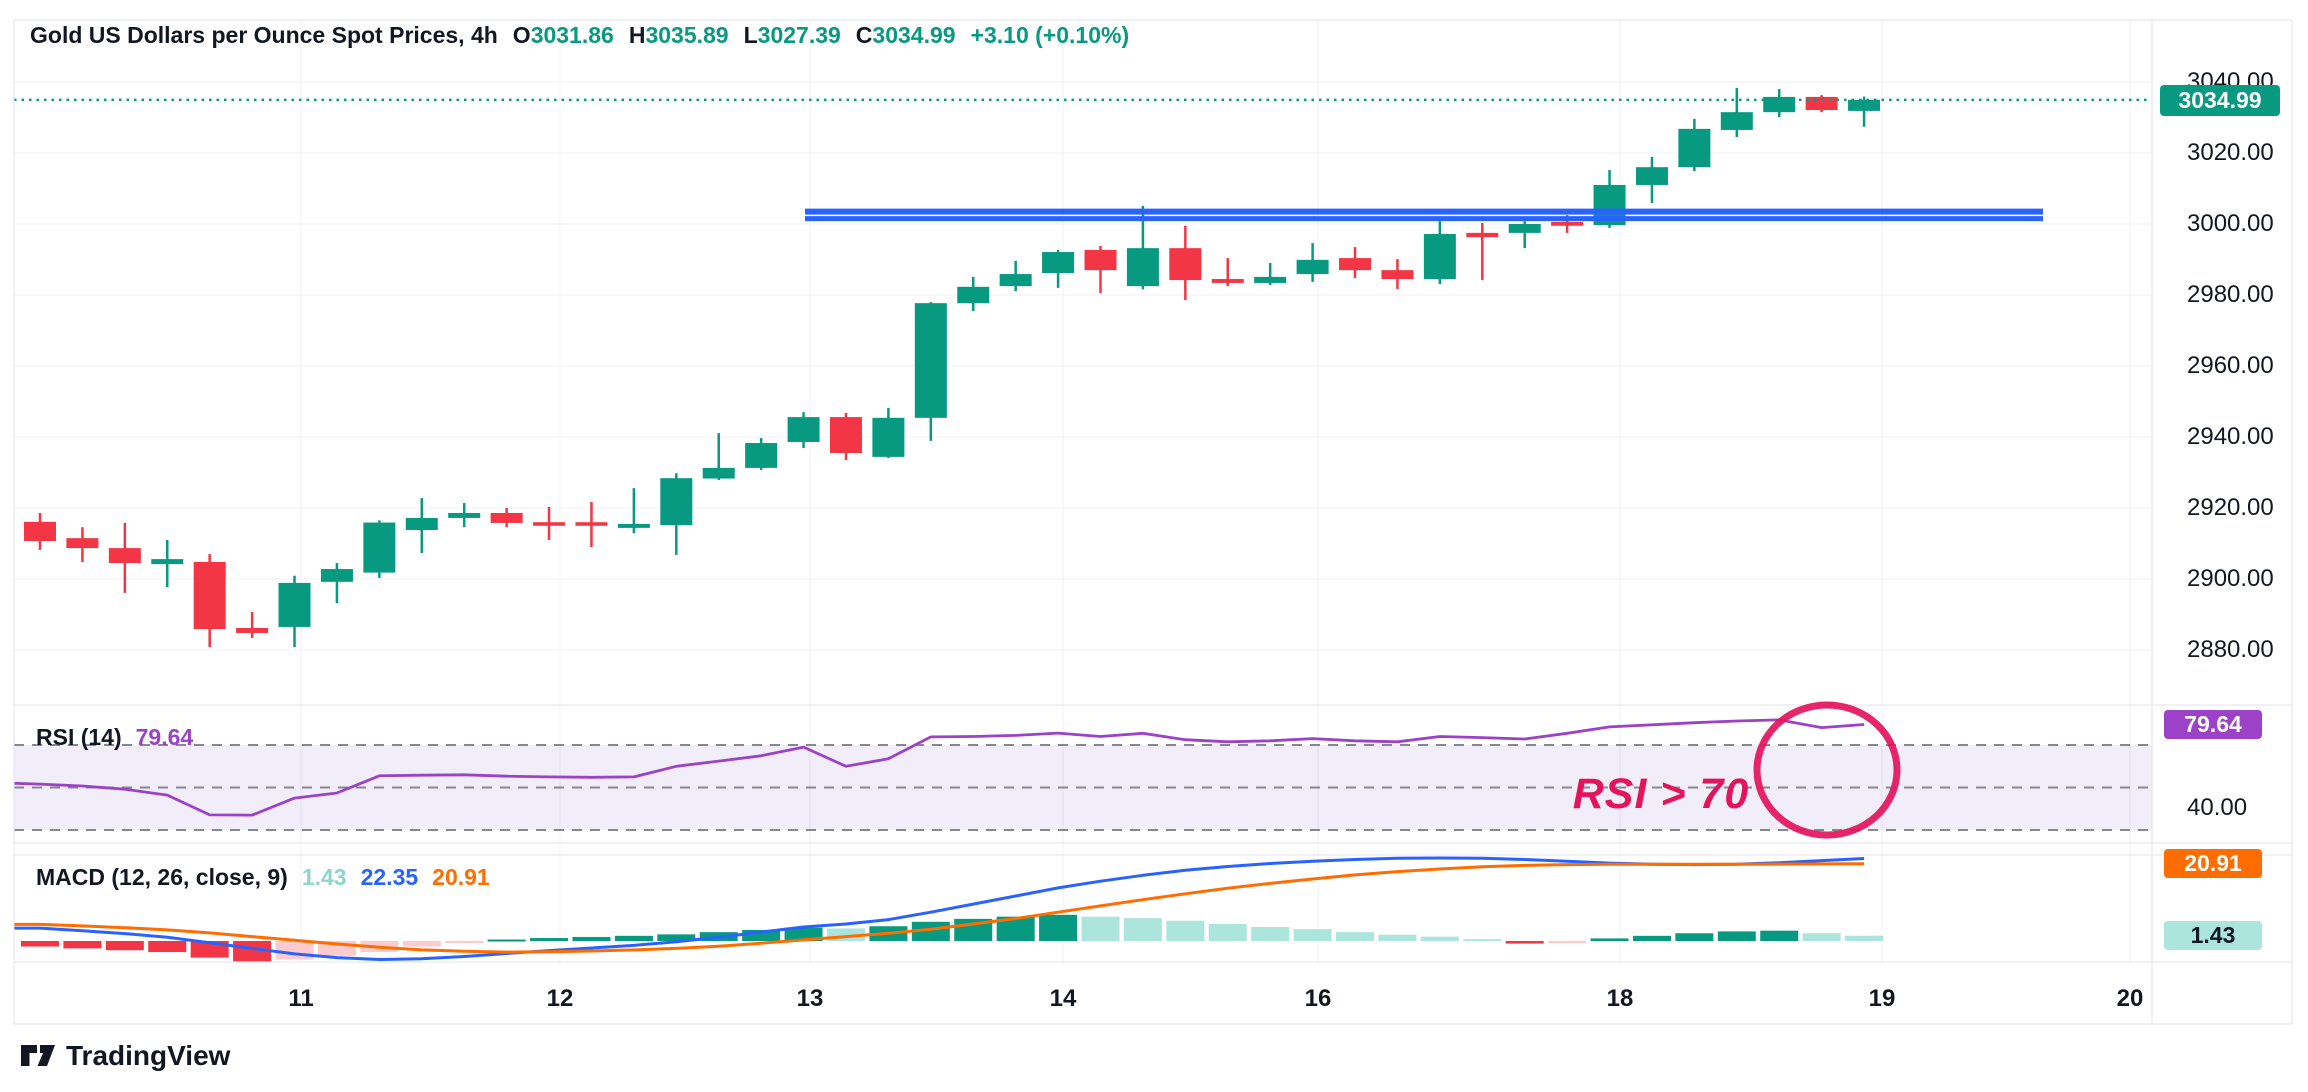 The width and height of the screenshot is (2308, 1092). I want to click on rsi-legend: RSI (14) 79.64, so click(114, 737).